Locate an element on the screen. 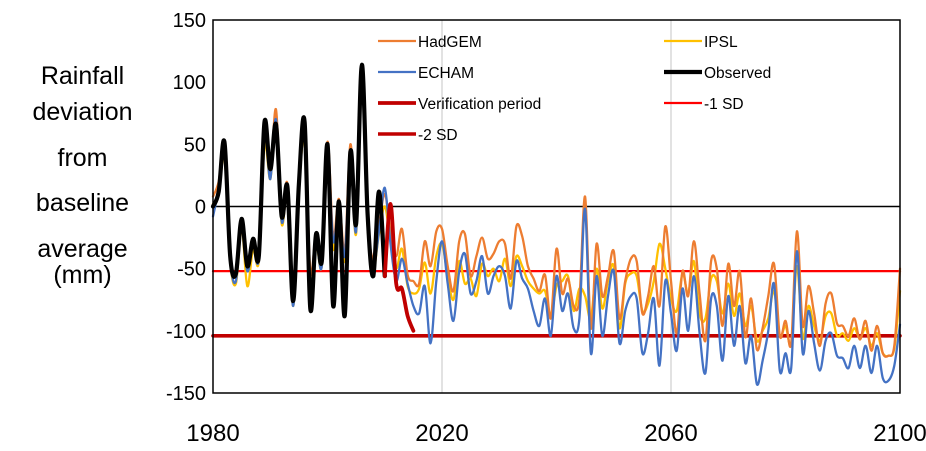  x-tick-label: 1980 is located at coordinates (212, 433).